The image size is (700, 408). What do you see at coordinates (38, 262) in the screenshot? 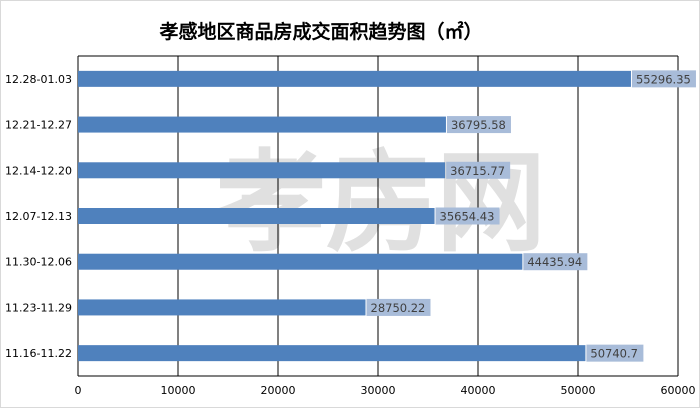
I see `category-label-4: 11.30-12.06` at bounding box center [38, 262].